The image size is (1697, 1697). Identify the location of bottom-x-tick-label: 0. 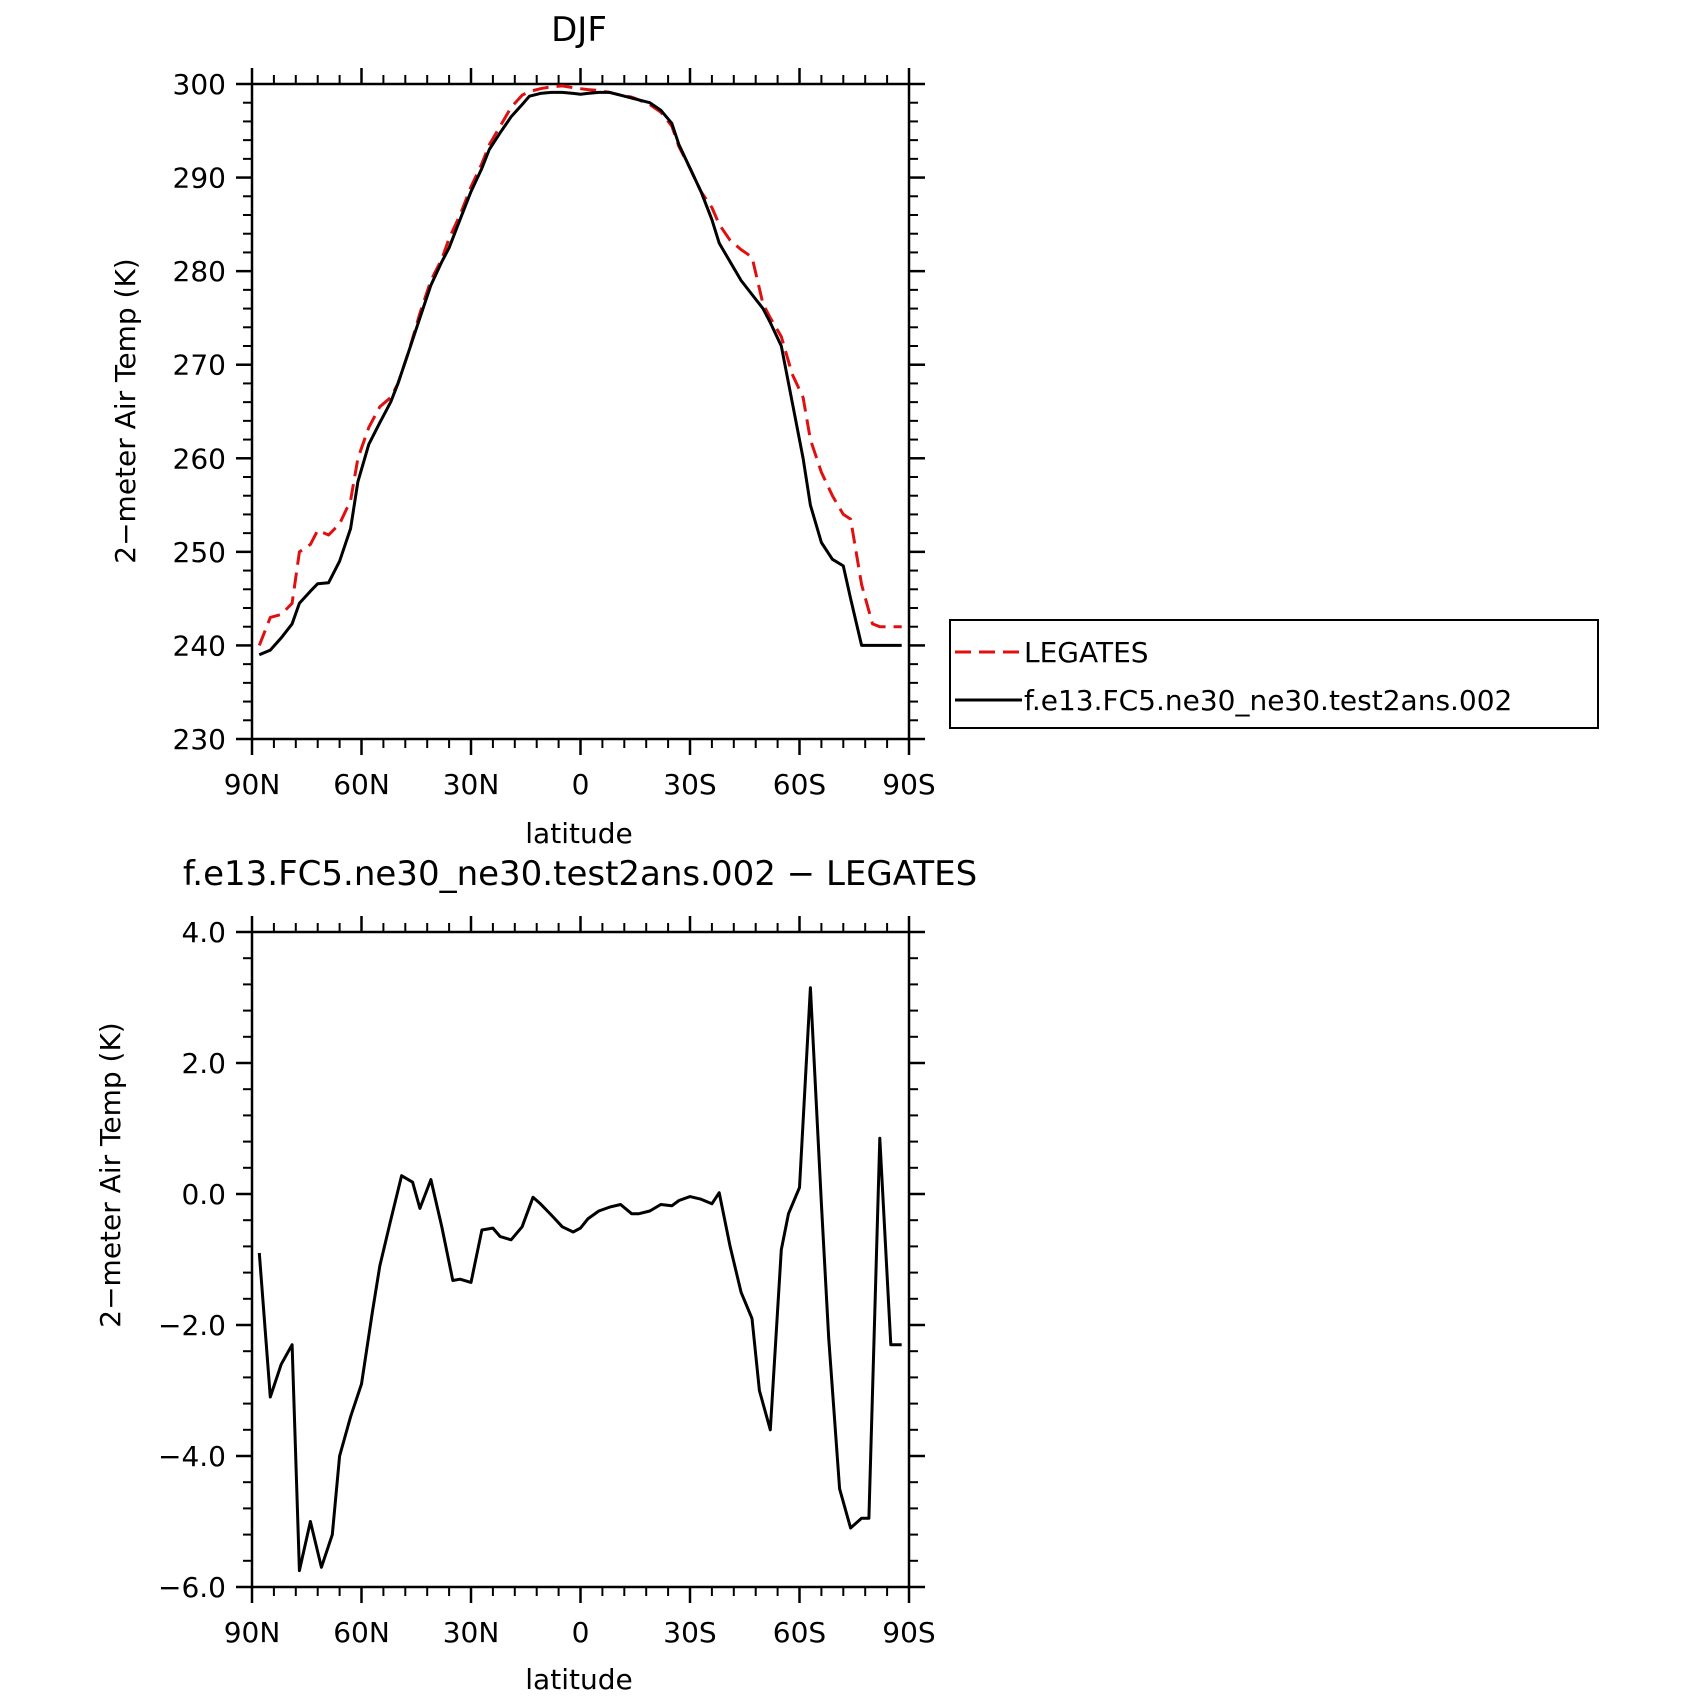
(581, 1632).